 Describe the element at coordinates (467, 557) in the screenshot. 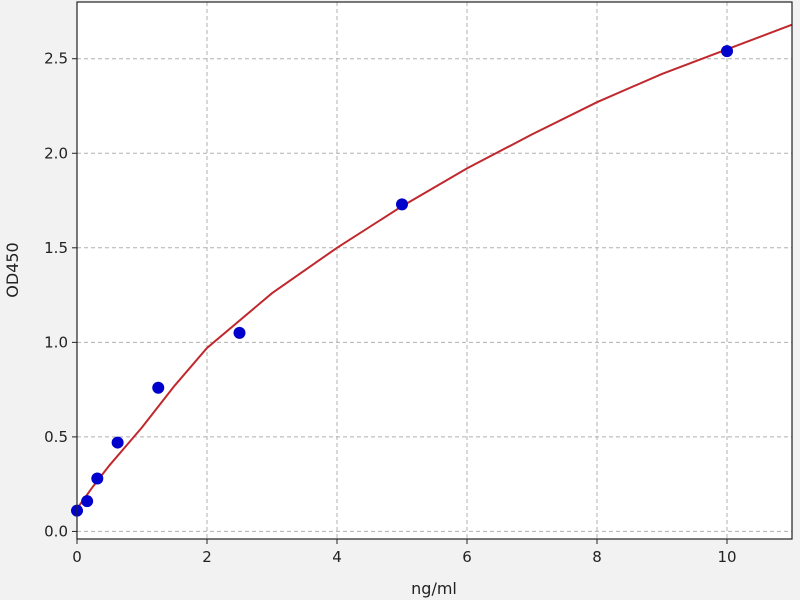

I see `x-tick-label: 6` at that location.